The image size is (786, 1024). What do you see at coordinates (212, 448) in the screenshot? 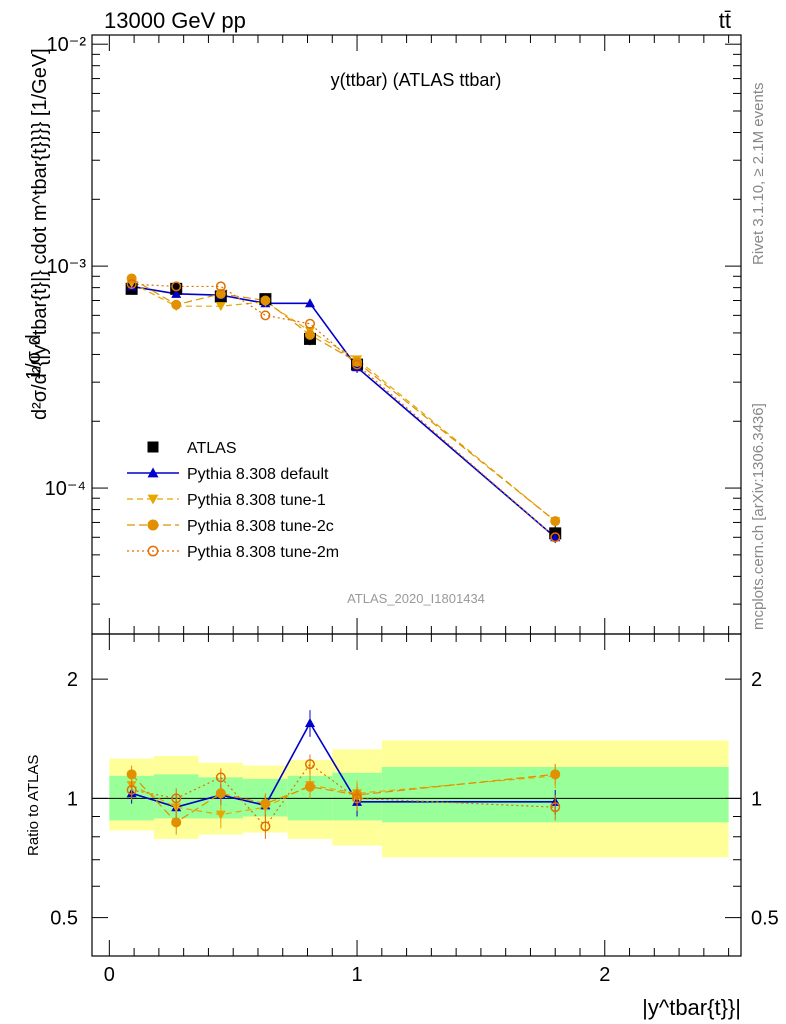
I see `legend-label: ATLAS` at bounding box center [212, 448].